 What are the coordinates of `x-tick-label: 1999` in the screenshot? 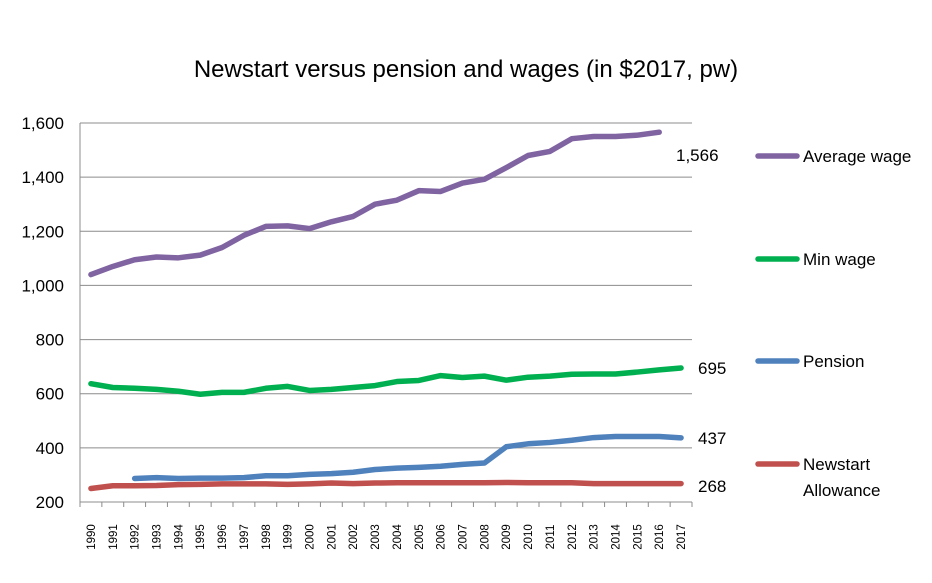 It's located at (289, 537).